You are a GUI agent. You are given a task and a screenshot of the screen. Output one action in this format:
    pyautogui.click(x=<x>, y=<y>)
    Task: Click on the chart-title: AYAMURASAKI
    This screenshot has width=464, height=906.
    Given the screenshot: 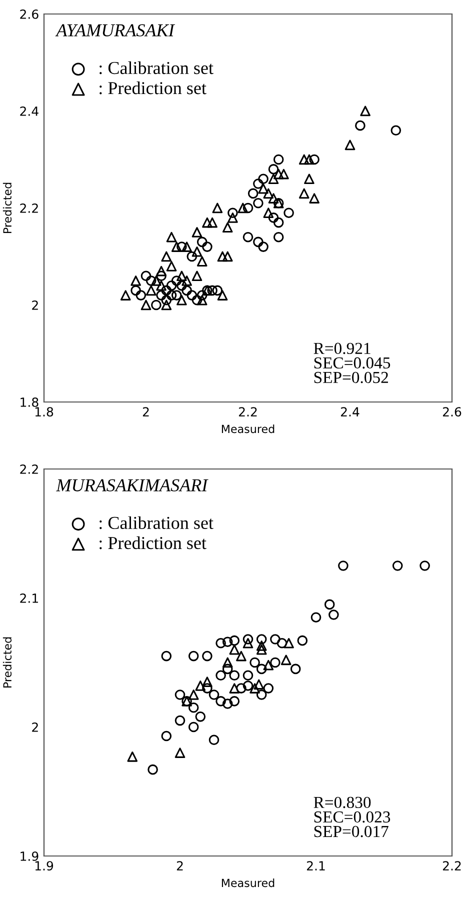 What is the action you would take?
    pyautogui.click(x=115, y=30)
    